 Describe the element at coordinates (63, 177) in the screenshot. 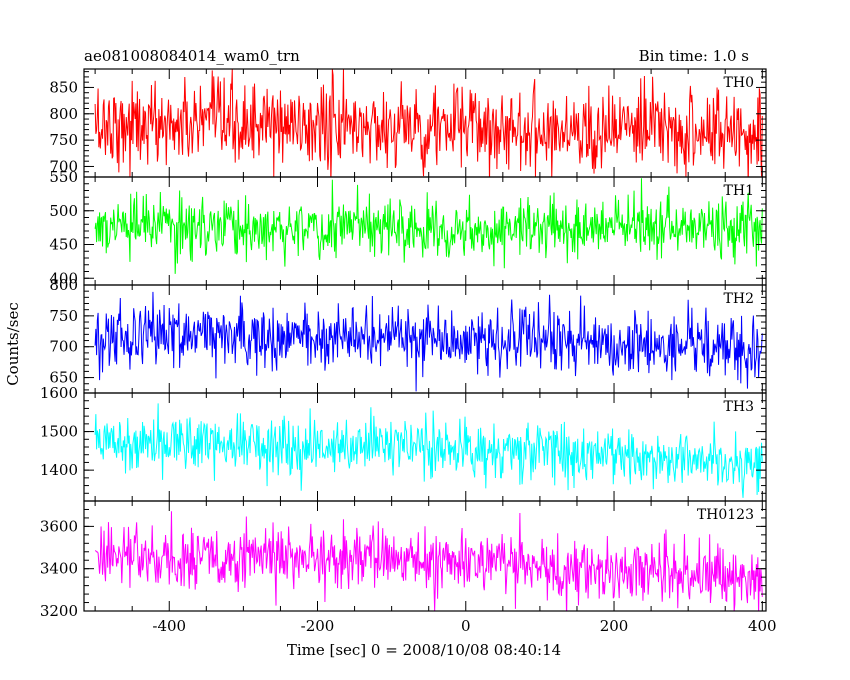

I see `y-tick-label: 550` at that location.